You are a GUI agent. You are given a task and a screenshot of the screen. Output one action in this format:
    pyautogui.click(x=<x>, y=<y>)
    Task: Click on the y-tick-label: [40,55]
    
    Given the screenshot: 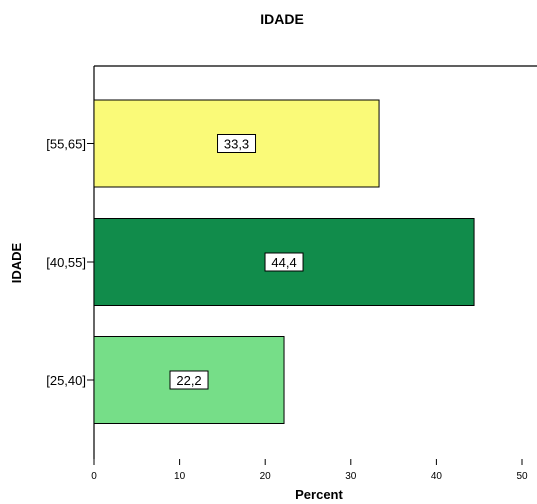 What is the action you would take?
    pyautogui.click(x=66, y=262)
    